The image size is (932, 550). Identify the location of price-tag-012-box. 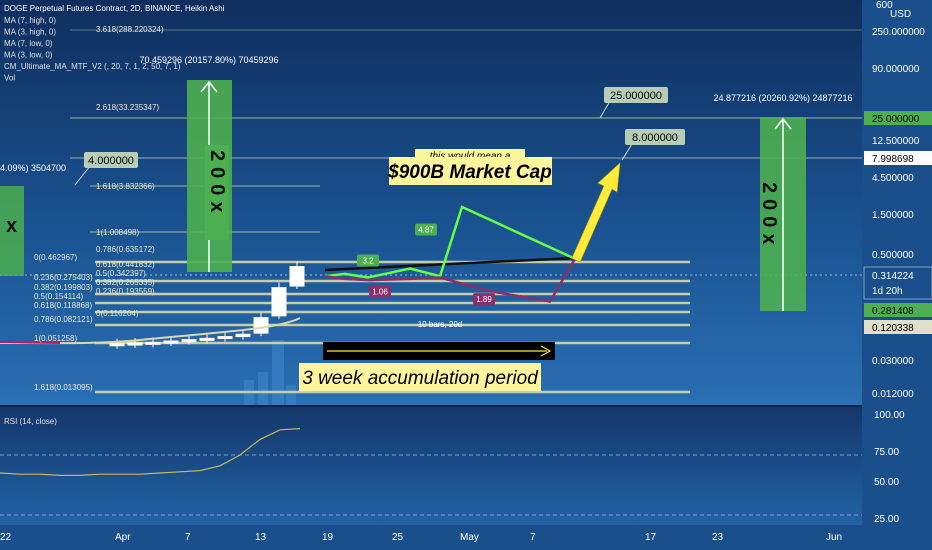
(898, 327).